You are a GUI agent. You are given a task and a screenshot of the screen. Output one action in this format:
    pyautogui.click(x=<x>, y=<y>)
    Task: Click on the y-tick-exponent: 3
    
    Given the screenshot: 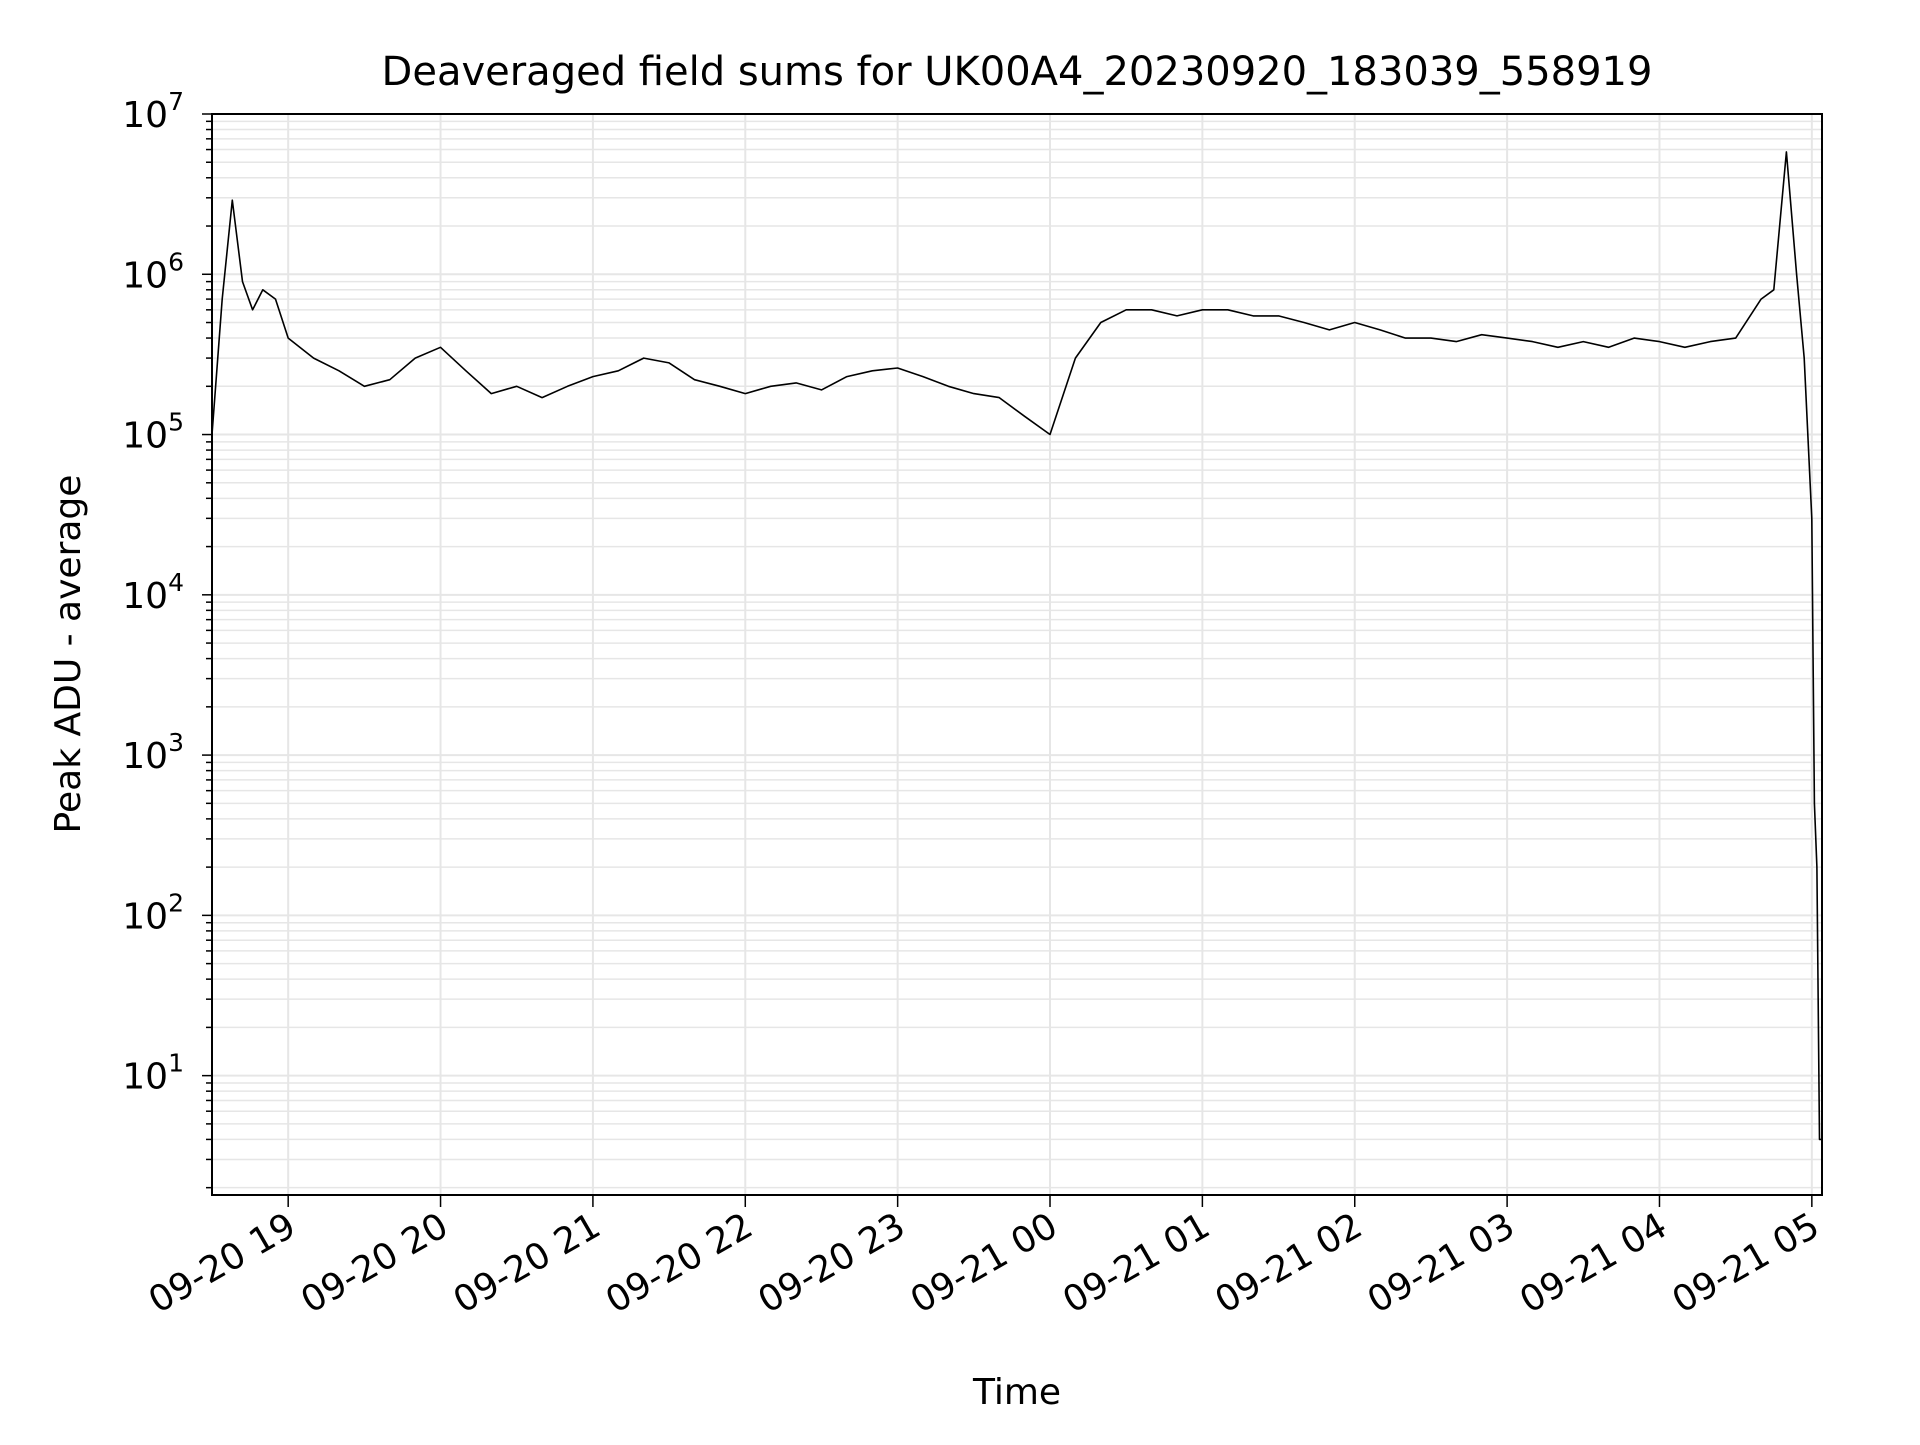 What is the action you would take?
    pyautogui.click(x=176, y=742)
    